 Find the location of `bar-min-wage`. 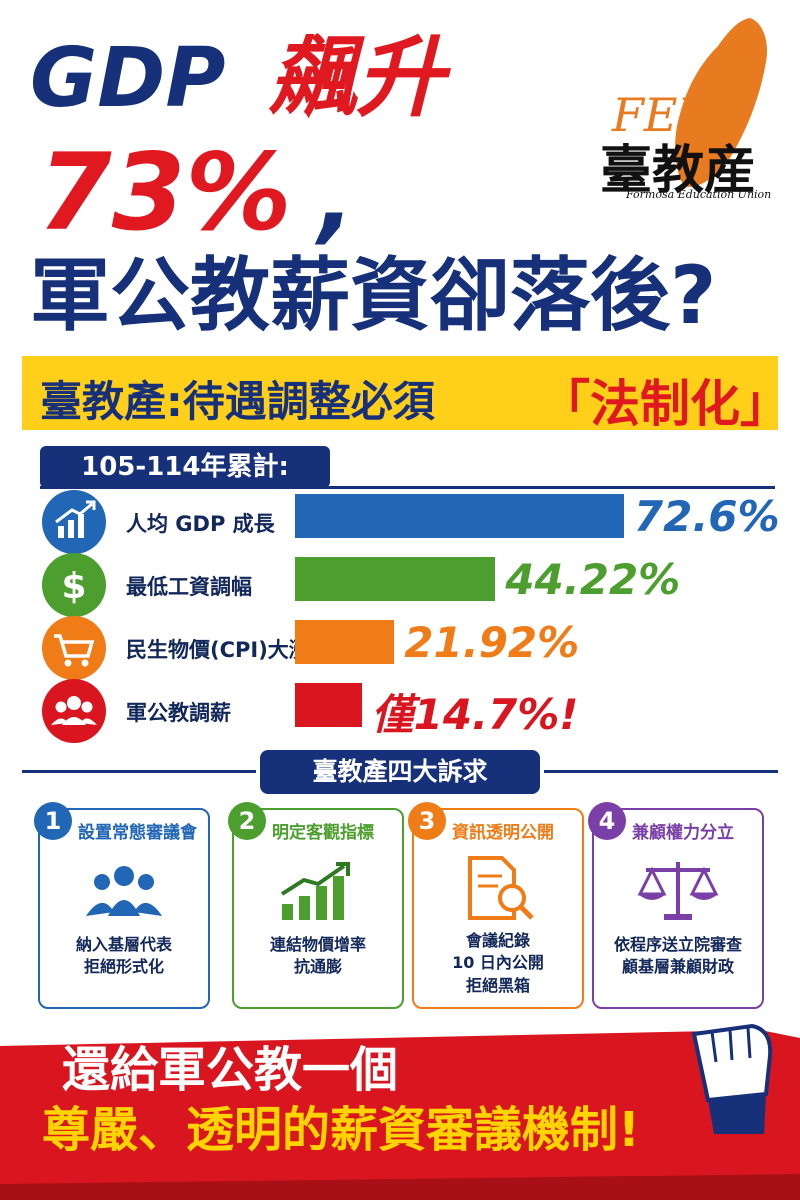

bar-min-wage is located at coordinates (395, 579).